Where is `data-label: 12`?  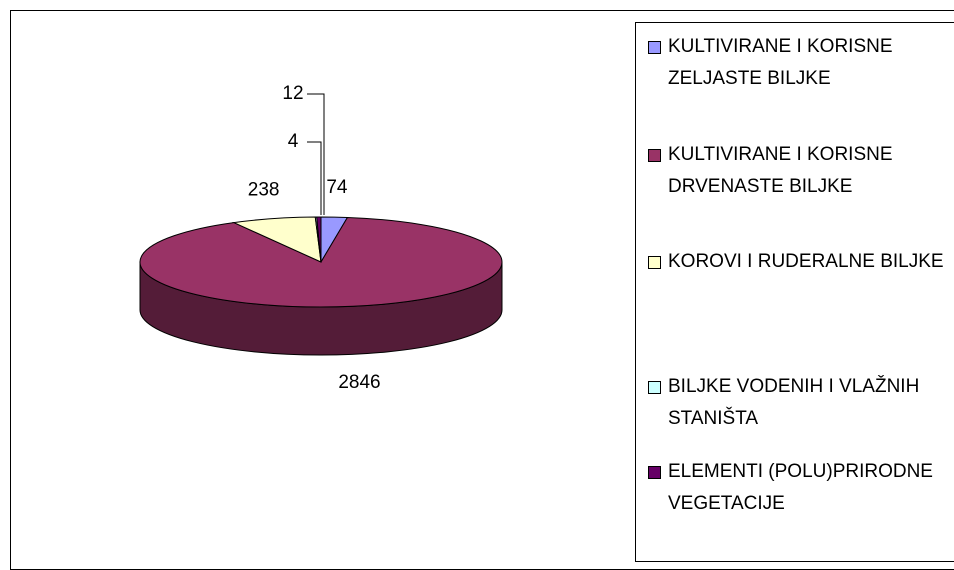 data-label: 12 is located at coordinates (292, 93).